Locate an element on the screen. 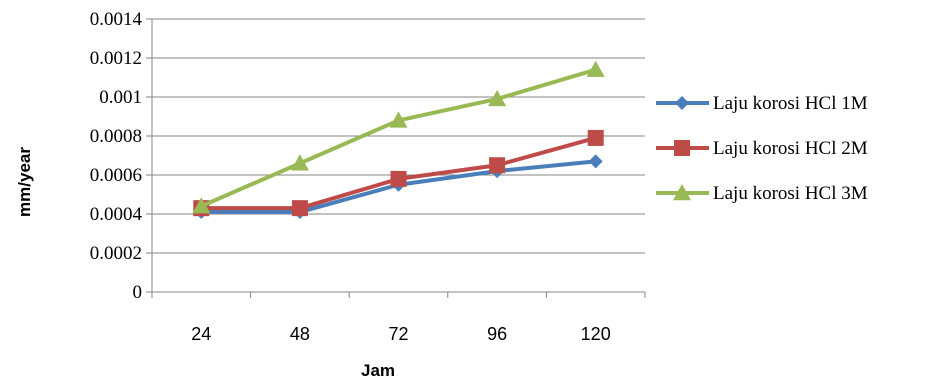  y-tick-label: 0.0014 is located at coordinates (116, 19).